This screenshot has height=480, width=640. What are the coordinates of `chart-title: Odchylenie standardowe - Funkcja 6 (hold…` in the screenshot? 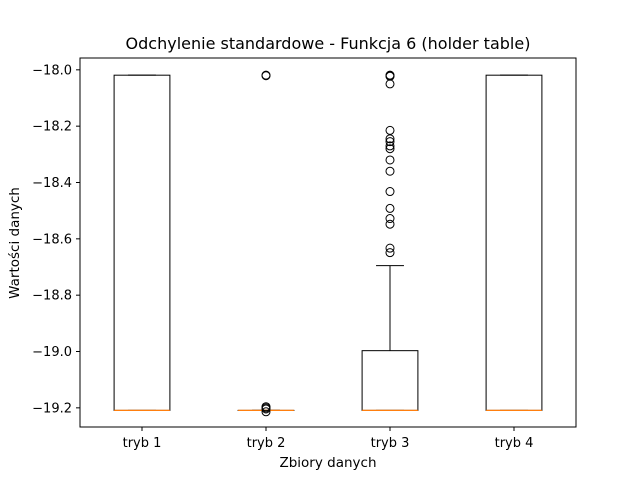 It's located at (328, 43).